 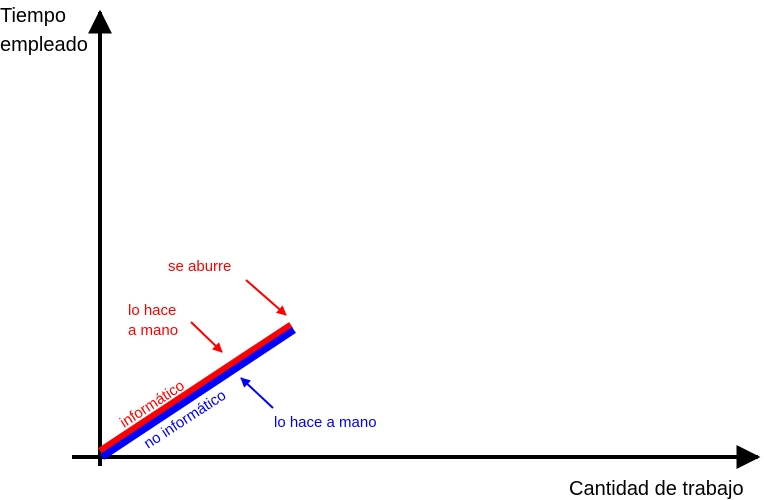 I want to click on annotation-arrow-se-aburre, so click(x=266, y=297).